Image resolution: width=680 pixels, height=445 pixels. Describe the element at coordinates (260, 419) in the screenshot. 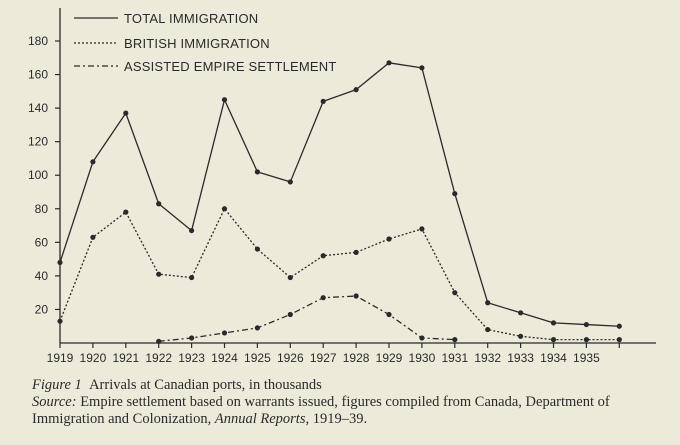

I see `source-report-title: Annual Reports` at that location.